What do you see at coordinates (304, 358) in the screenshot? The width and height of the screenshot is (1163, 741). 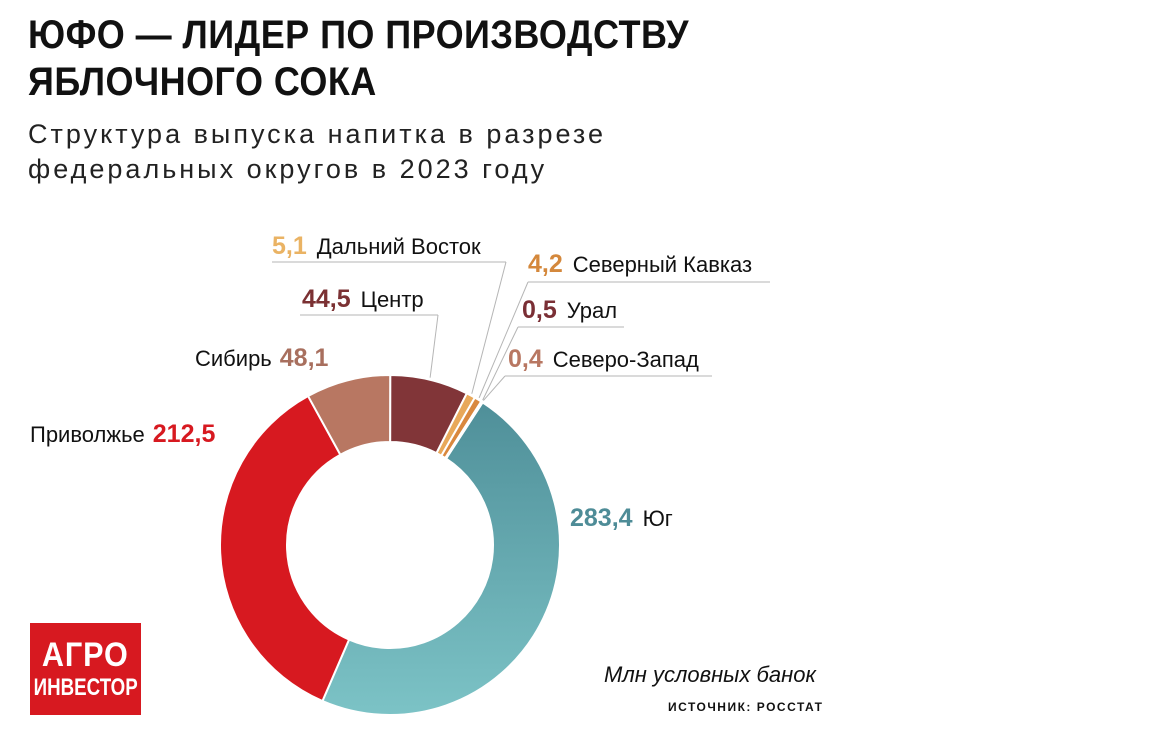 I see `data-label-2: 48,1` at bounding box center [304, 358].